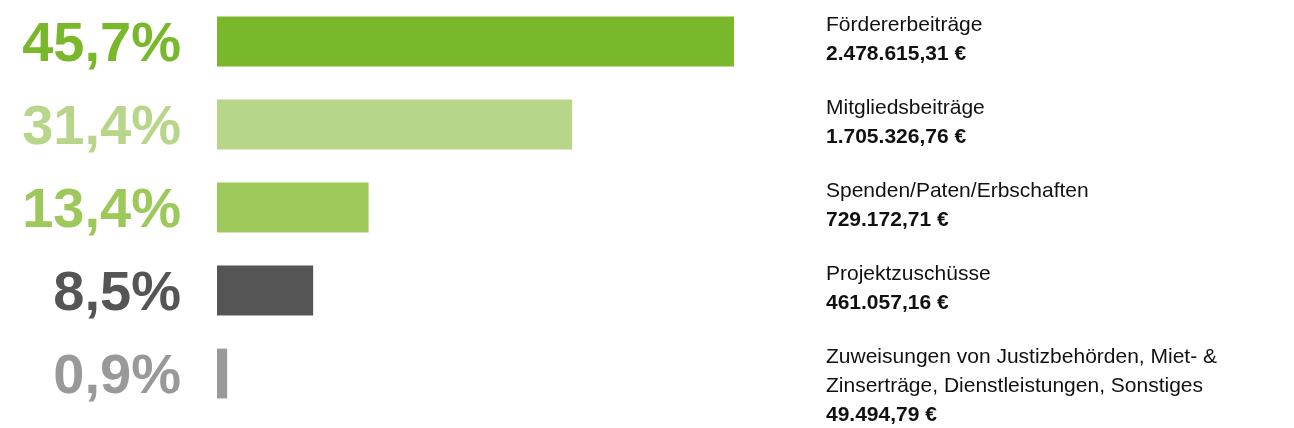 The image size is (1294, 428). Describe the element at coordinates (908, 272) in the screenshot. I see `y-tick-label: Projektzuschüsse` at that location.